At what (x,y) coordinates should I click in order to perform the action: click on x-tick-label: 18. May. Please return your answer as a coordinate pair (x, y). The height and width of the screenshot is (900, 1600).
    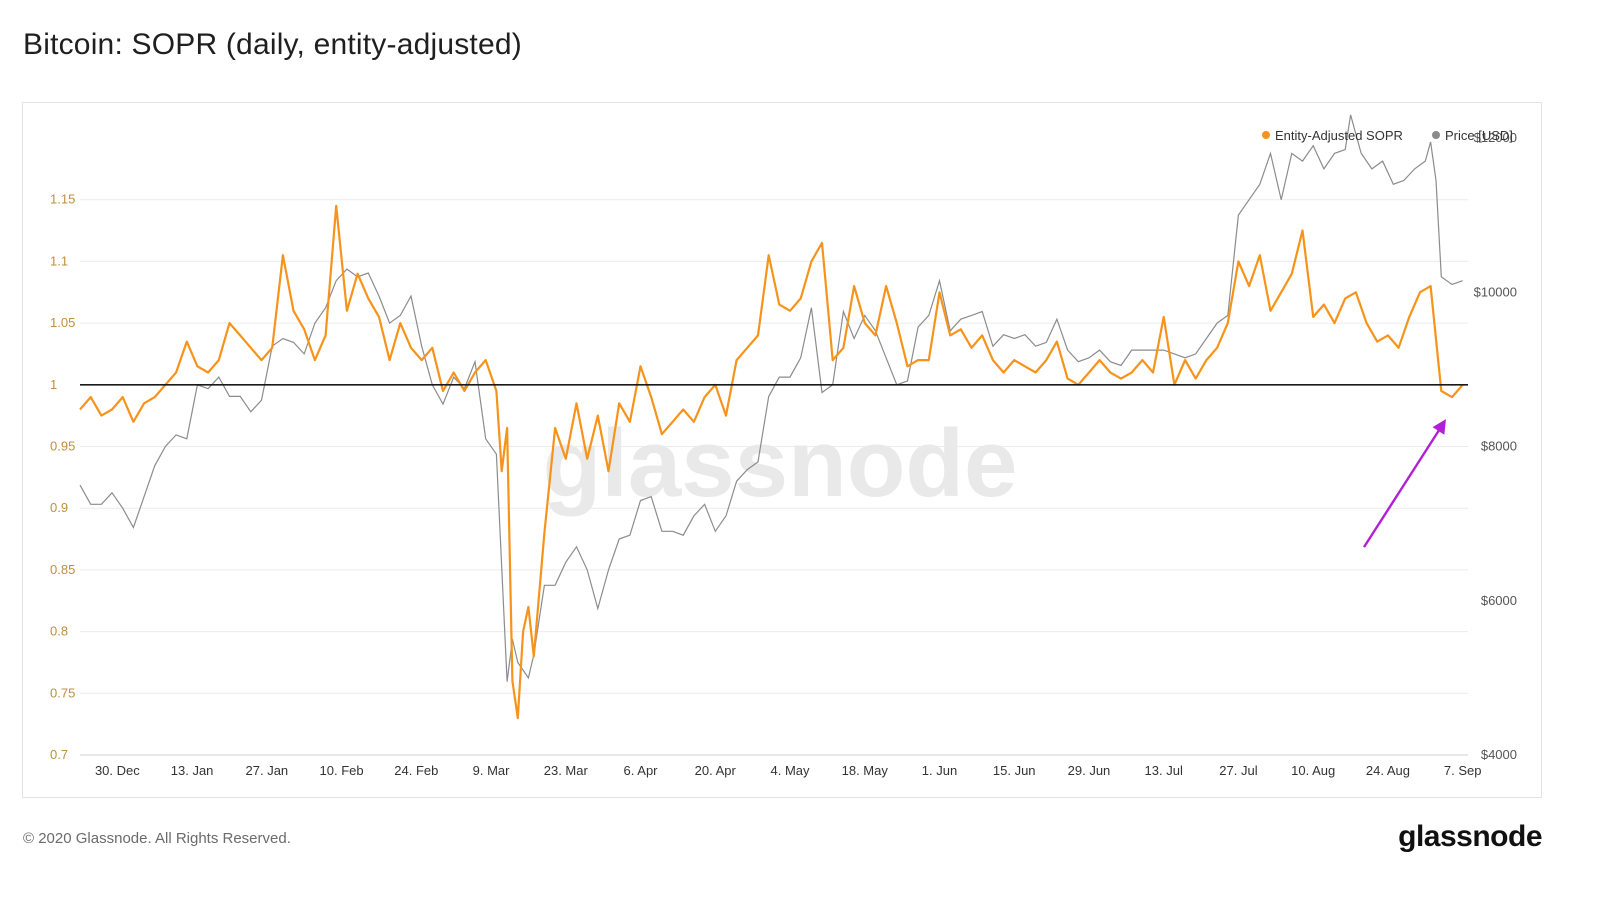
    Looking at the image, I should click on (865, 770).